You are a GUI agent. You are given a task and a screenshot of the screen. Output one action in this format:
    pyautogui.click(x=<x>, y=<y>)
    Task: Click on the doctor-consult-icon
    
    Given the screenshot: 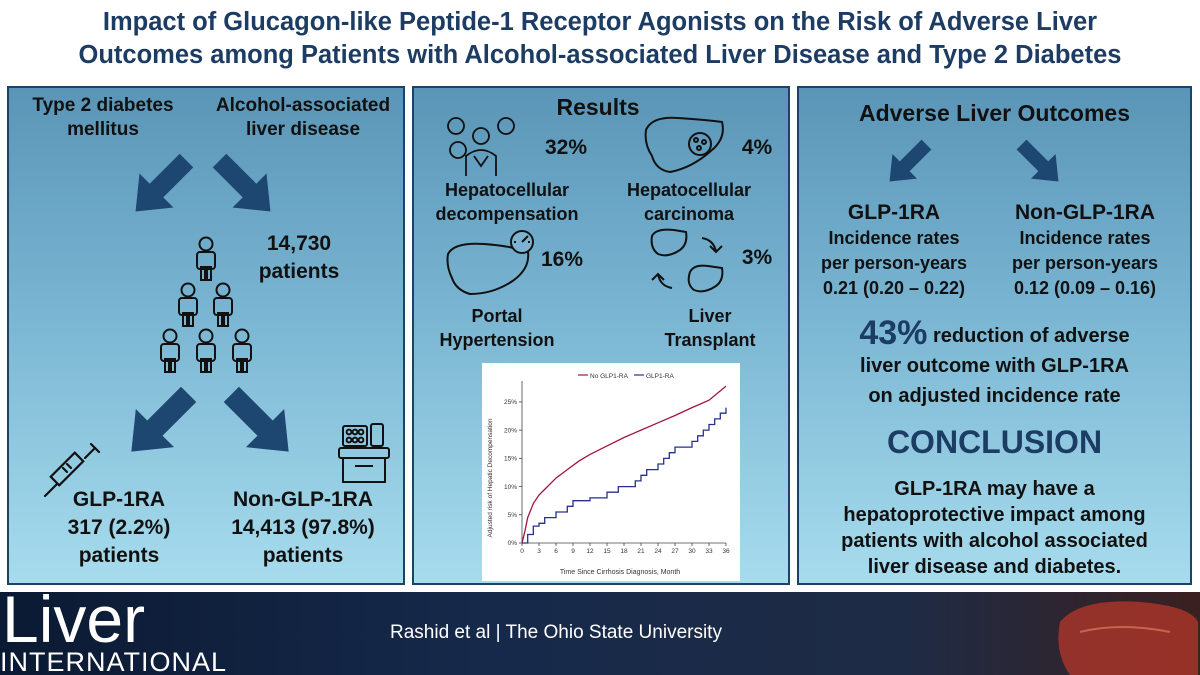 What is the action you would take?
    pyautogui.click(x=481, y=146)
    